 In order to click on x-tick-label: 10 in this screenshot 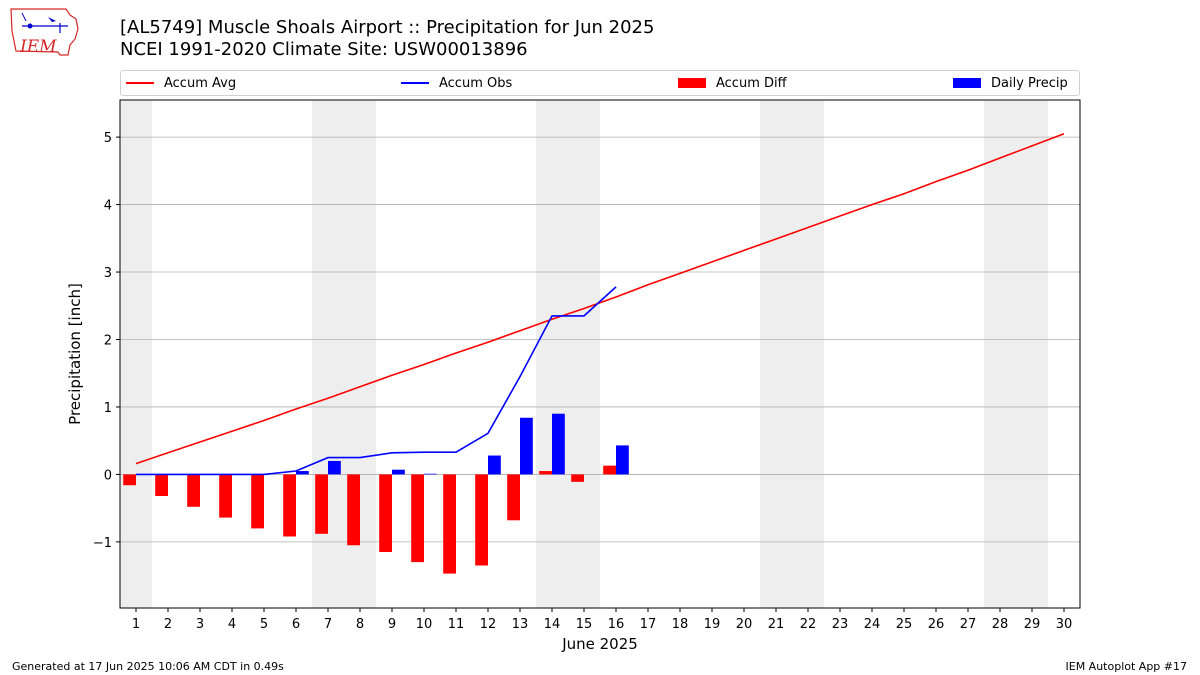, I will do `click(424, 624)`.